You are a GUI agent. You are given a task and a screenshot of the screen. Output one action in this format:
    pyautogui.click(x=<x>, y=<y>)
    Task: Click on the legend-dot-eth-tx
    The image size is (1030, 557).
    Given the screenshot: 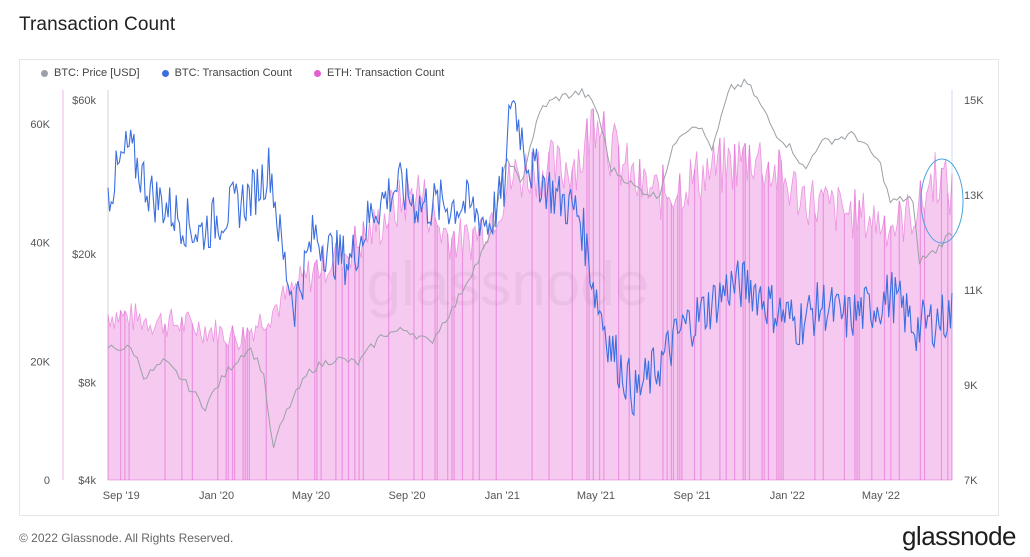 What is the action you would take?
    pyautogui.click(x=317, y=73)
    